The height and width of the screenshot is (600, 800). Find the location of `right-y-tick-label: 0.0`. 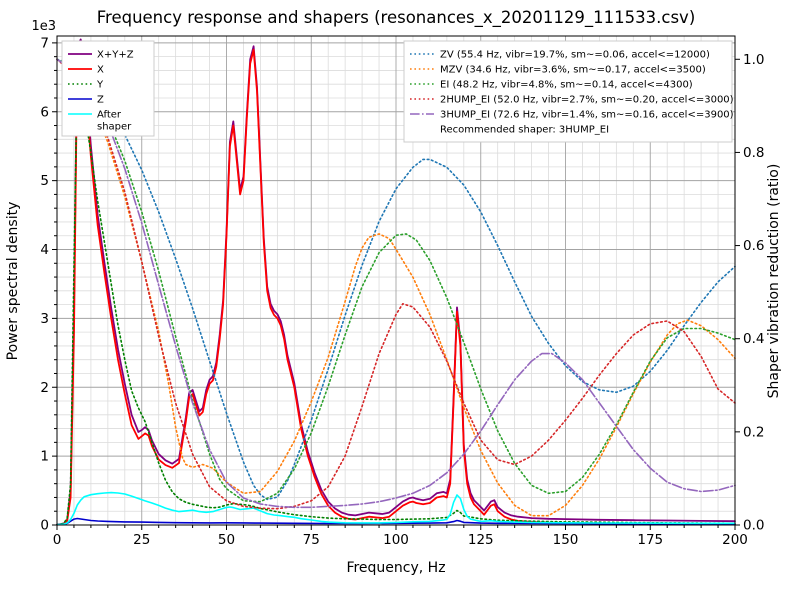

right-y-tick-label: 0.0 is located at coordinates (753, 526).